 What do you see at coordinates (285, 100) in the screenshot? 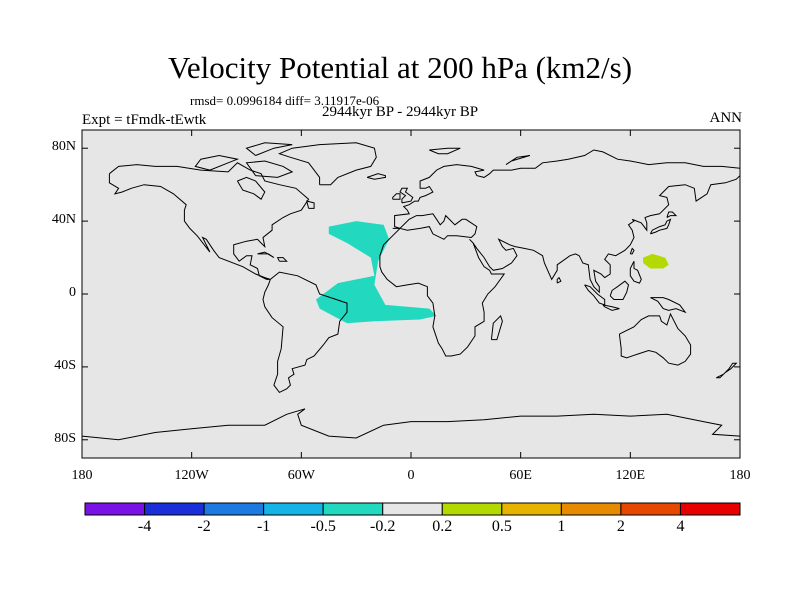
I see `rmsd-diff-stats: rmsd= 0.0996184 diff= 3.11917e-06` at bounding box center [285, 100].